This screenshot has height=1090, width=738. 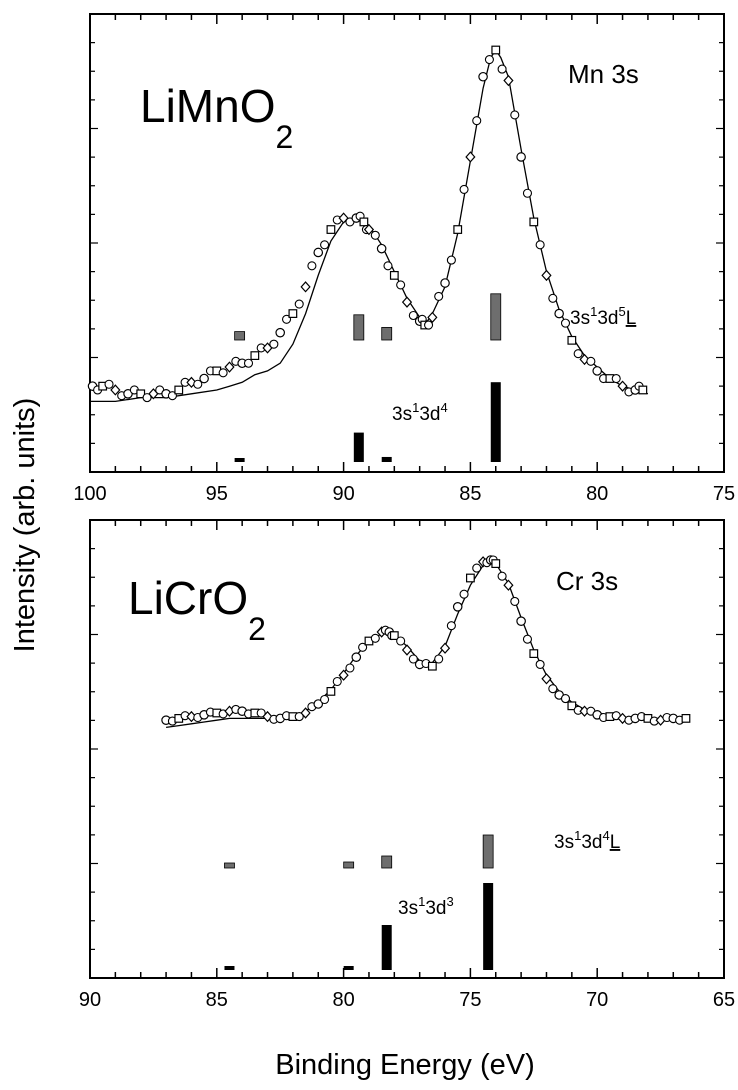 What do you see at coordinates (724, 1000) in the screenshot?
I see `bottom-xtick-label: 65` at bounding box center [724, 1000].